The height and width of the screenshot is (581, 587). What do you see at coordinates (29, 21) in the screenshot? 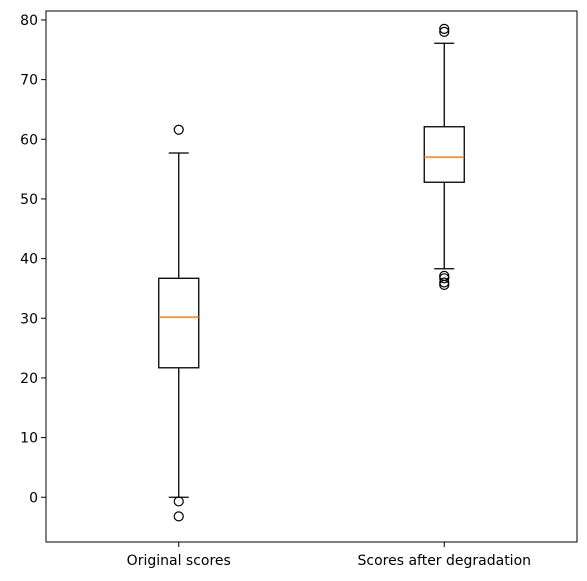
I see `y-tick-label: 80` at bounding box center [29, 21].